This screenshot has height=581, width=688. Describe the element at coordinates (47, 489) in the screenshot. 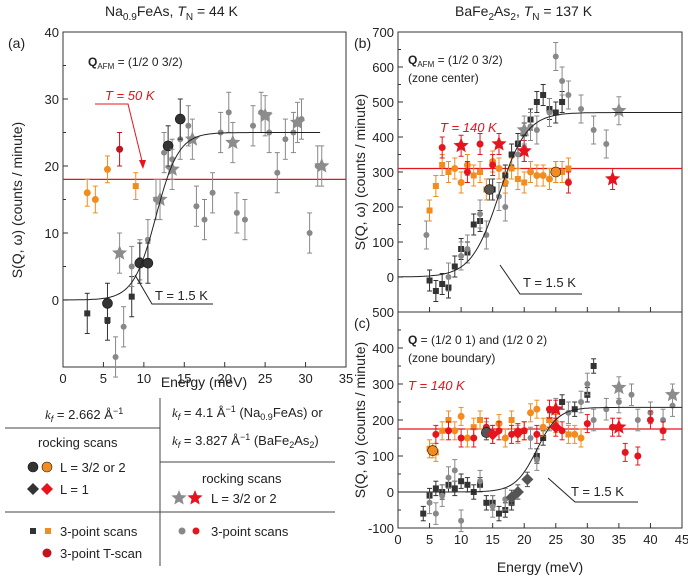

I see `legend-diamond-red` at that location.